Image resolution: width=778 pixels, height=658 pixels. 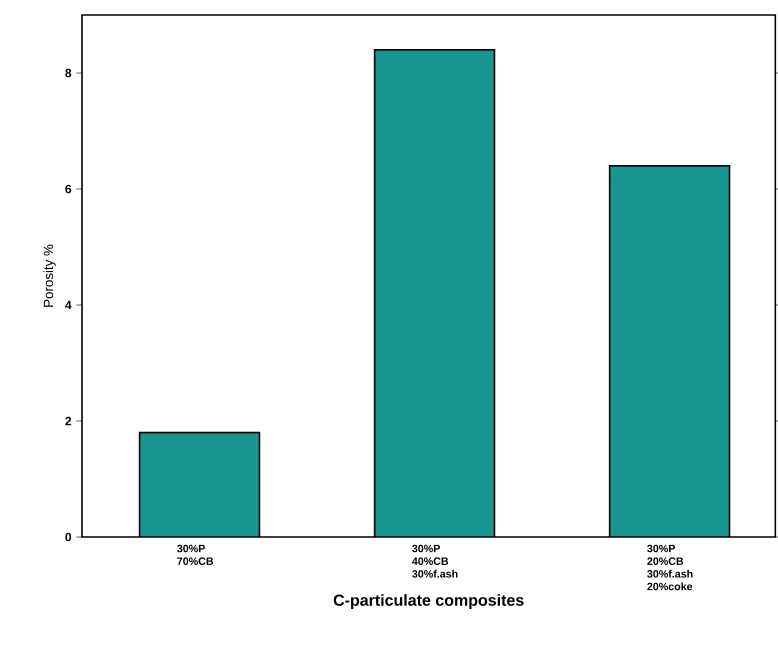 I want to click on y-tick-label: 8, so click(x=68, y=73).